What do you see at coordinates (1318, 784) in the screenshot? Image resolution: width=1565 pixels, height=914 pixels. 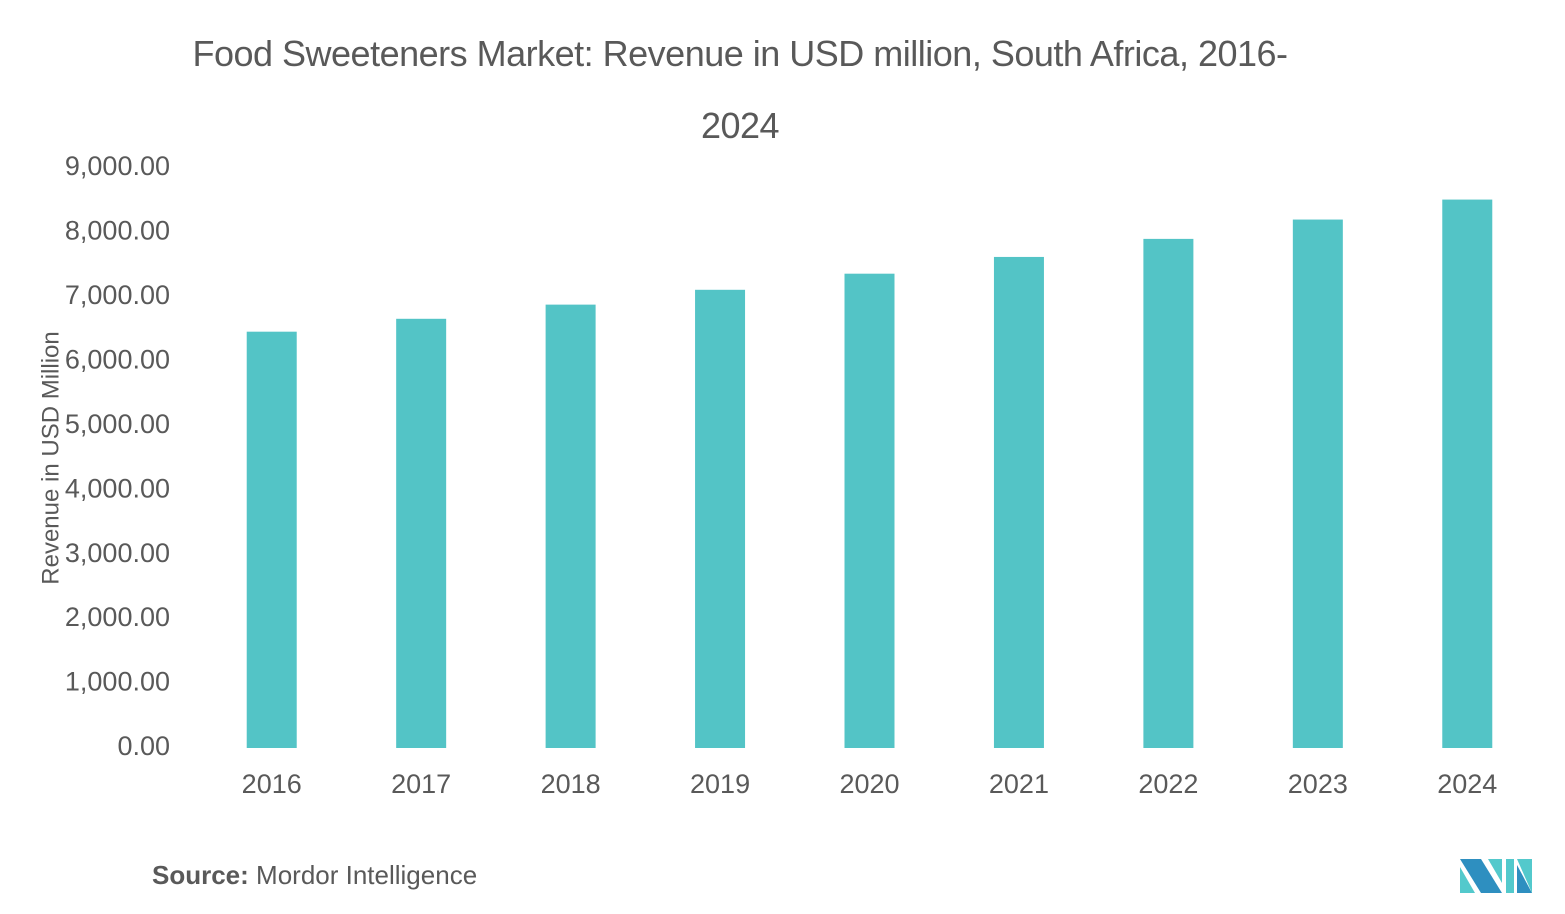 I see `x-tick-label: 2023` at bounding box center [1318, 784].